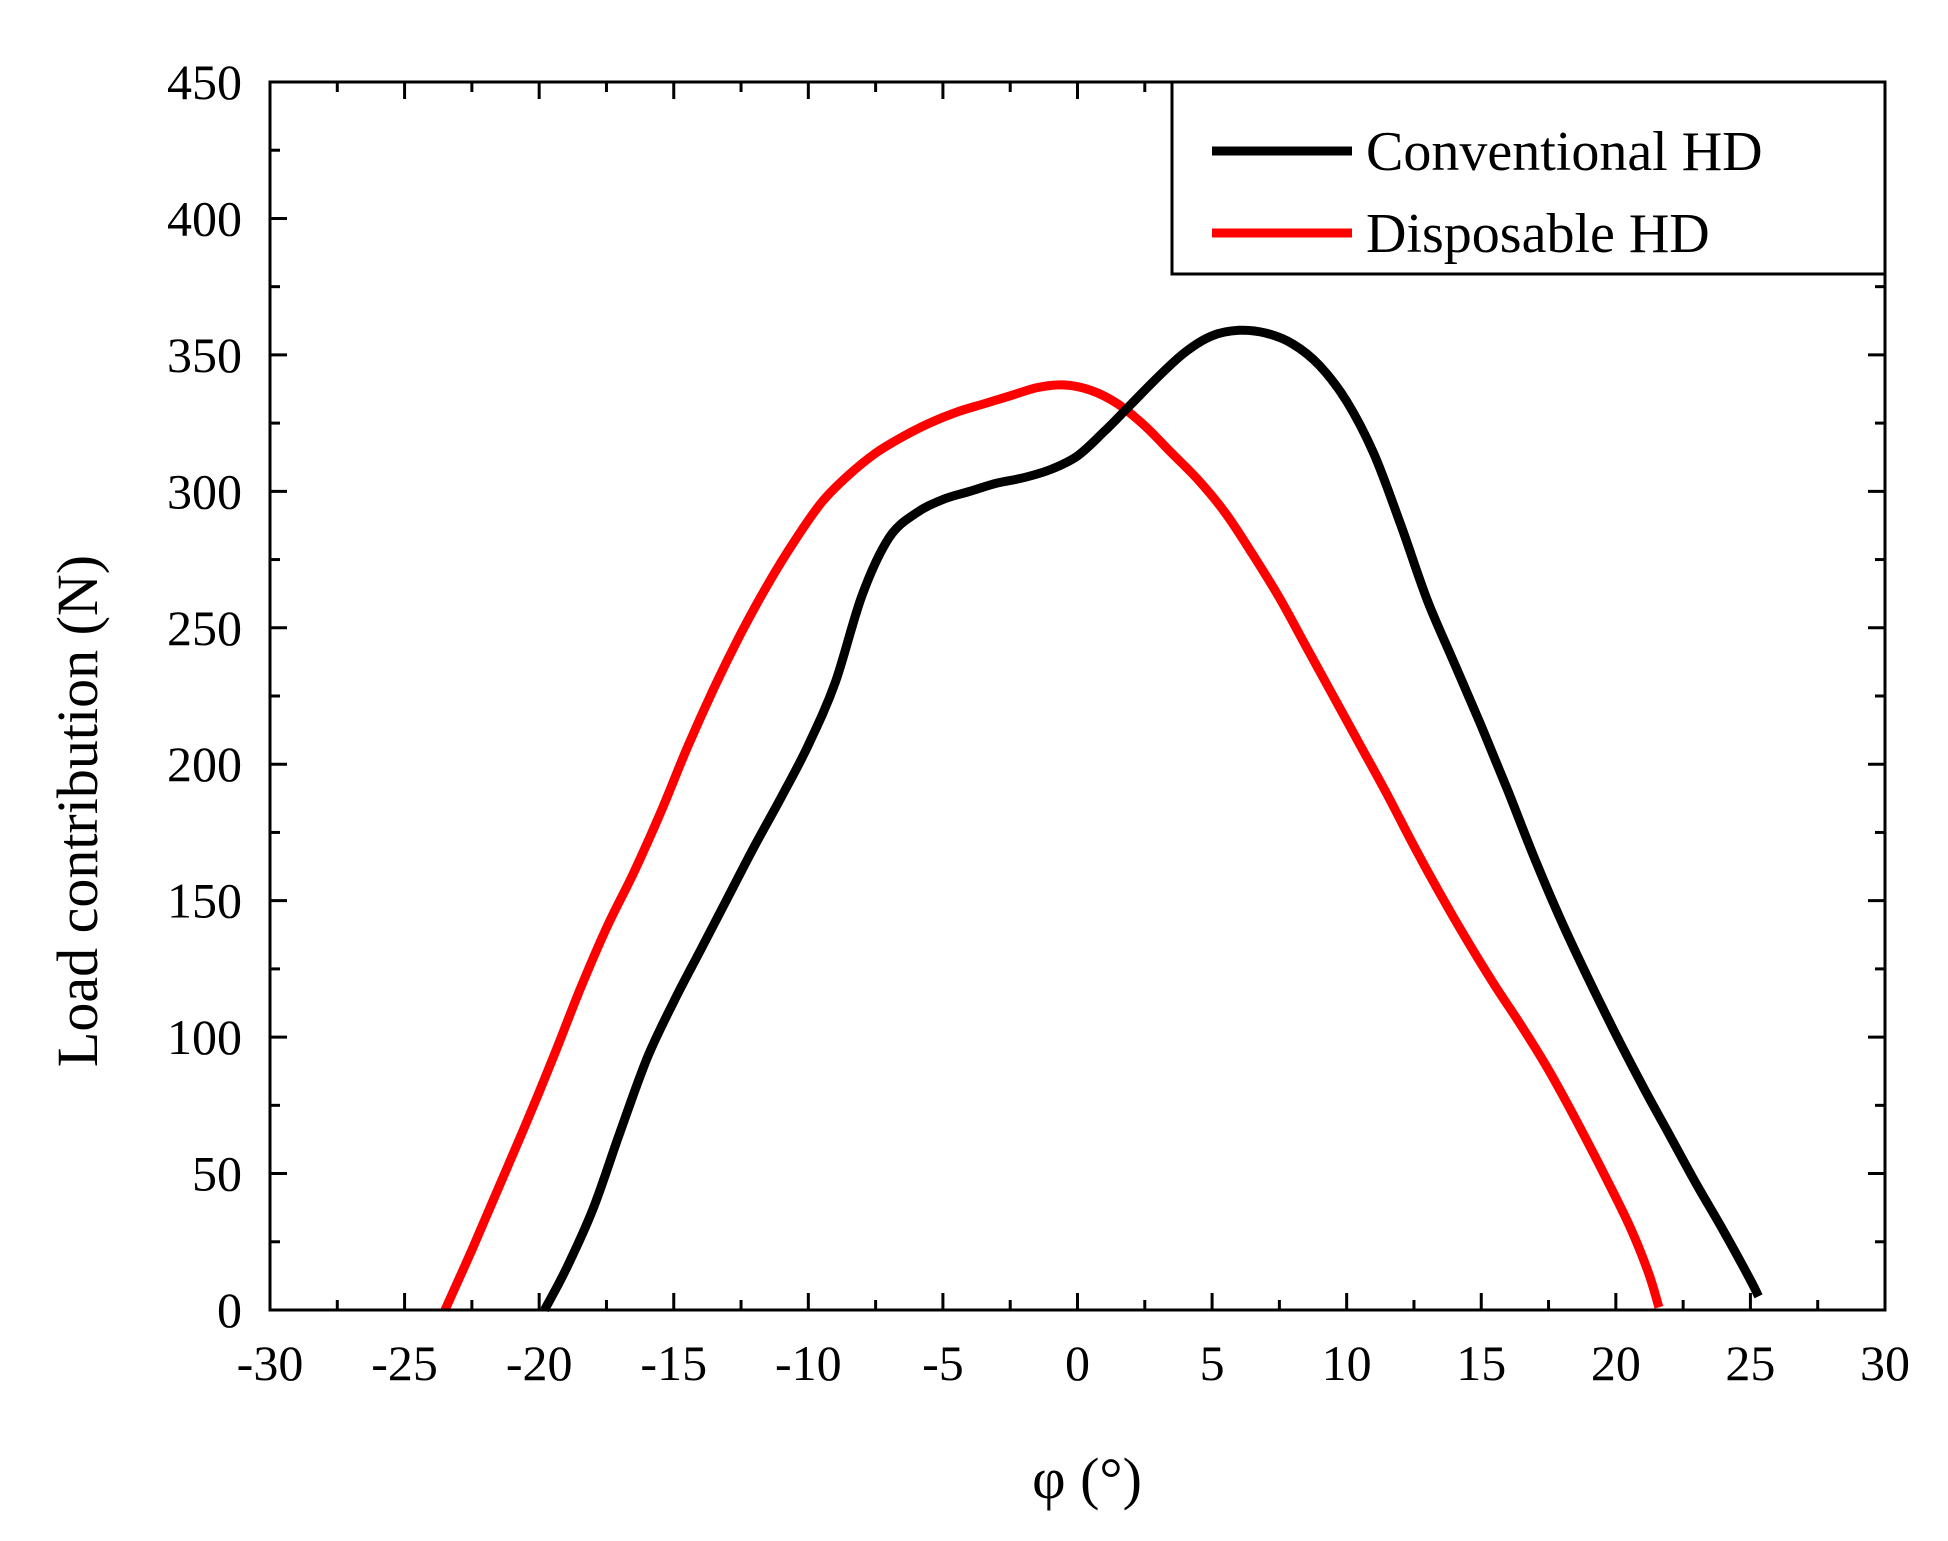  I want to click on legend-box, so click(1528, 178).